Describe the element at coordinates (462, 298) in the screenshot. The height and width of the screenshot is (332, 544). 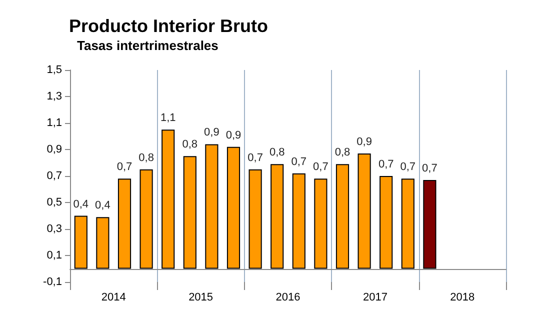
I see `text: 2018` at that location.